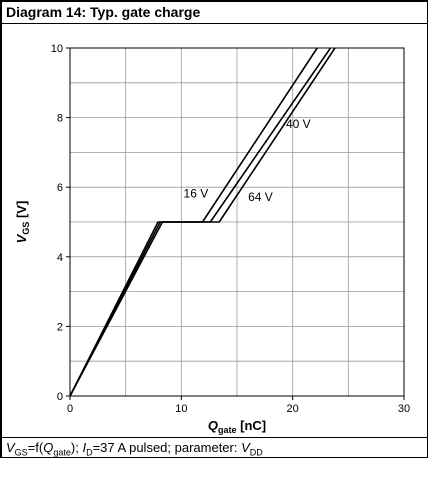 The height and width of the screenshot is (480, 443). Describe the element at coordinates (35, 447) in the screenshot. I see `caption-eq: =f(` at that location.